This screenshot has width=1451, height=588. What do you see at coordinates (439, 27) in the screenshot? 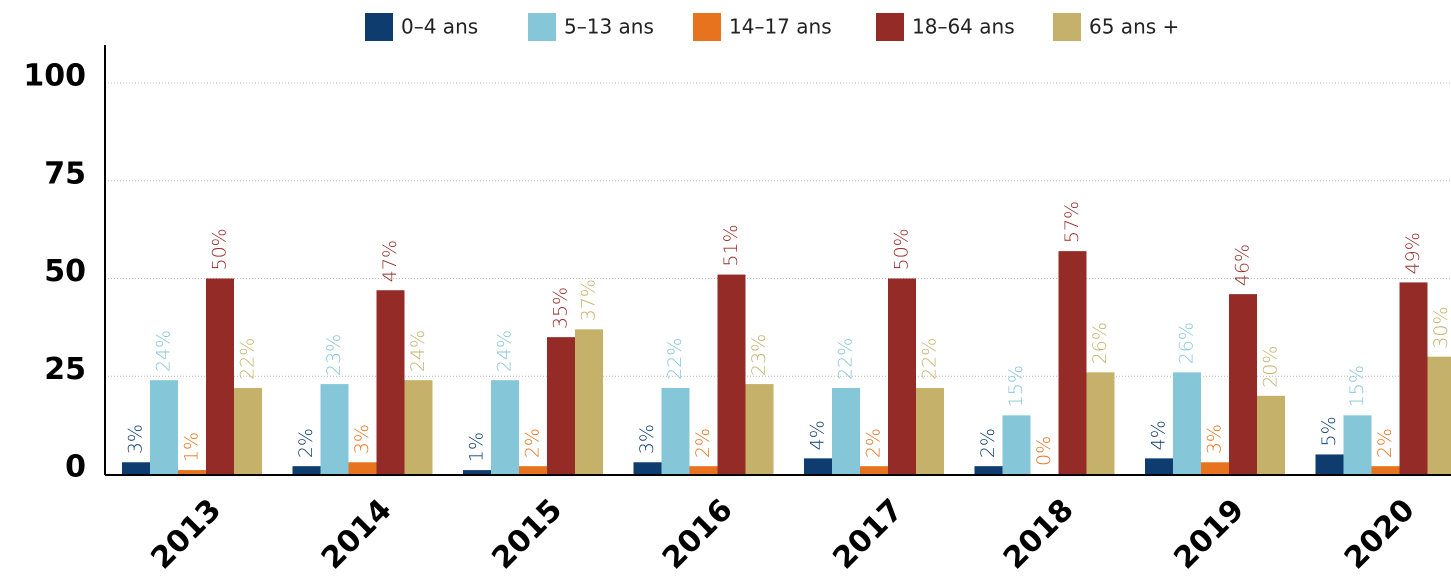
I see `legend-label: 0–4 ans` at bounding box center [439, 27].